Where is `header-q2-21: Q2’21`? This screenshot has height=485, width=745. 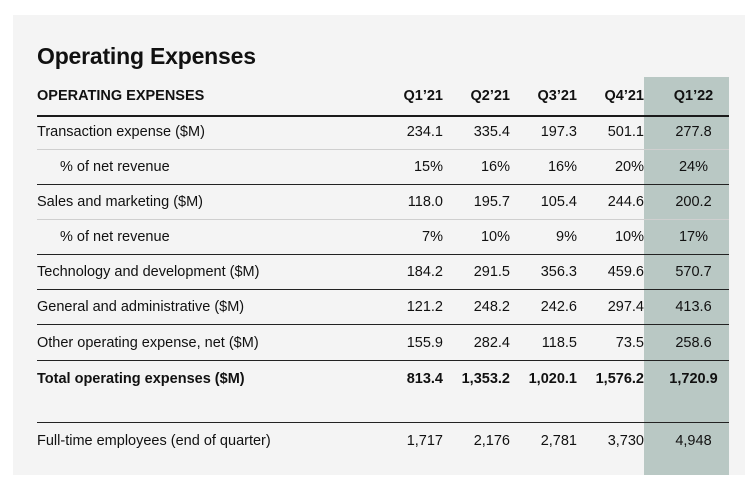 header-q2-21: Q2’21 is located at coordinates (490, 96).